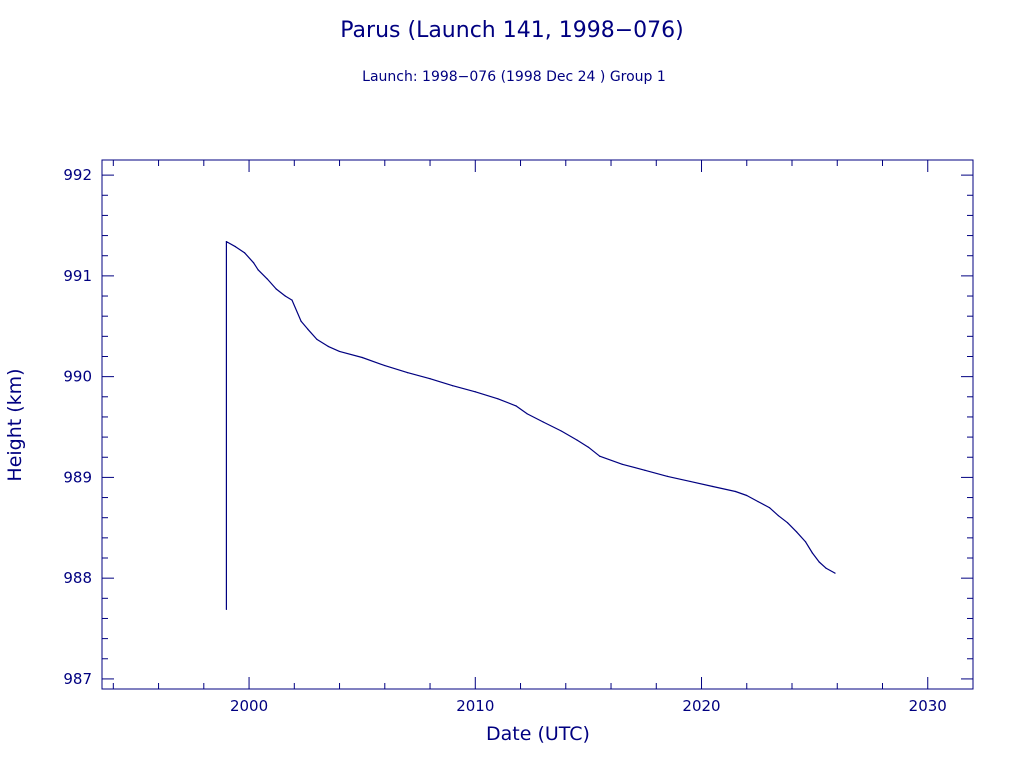 The image size is (1024, 768). Describe the element at coordinates (538, 734) in the screenshot. I see `x-axis-label: Date (UTC)` at that location.